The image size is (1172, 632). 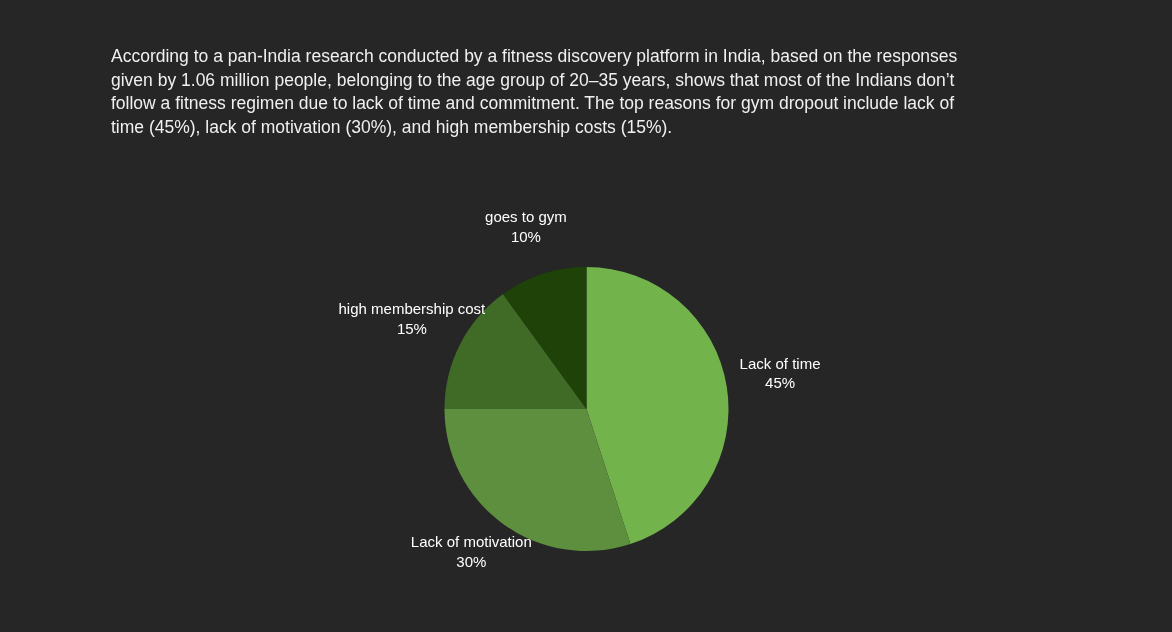 What do you see at coordinates (780, 383) in the screenshot?
I see `data-label: 45%` at bounding box center [780, 383].